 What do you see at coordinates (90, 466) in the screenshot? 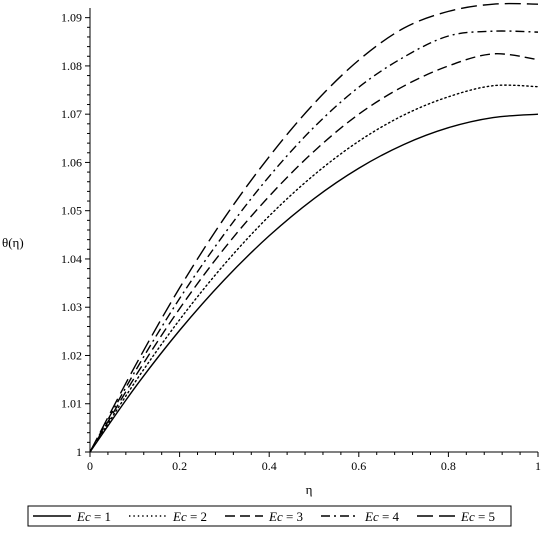
I see `x-tick-label: 0` at bounding box center [90, 466].